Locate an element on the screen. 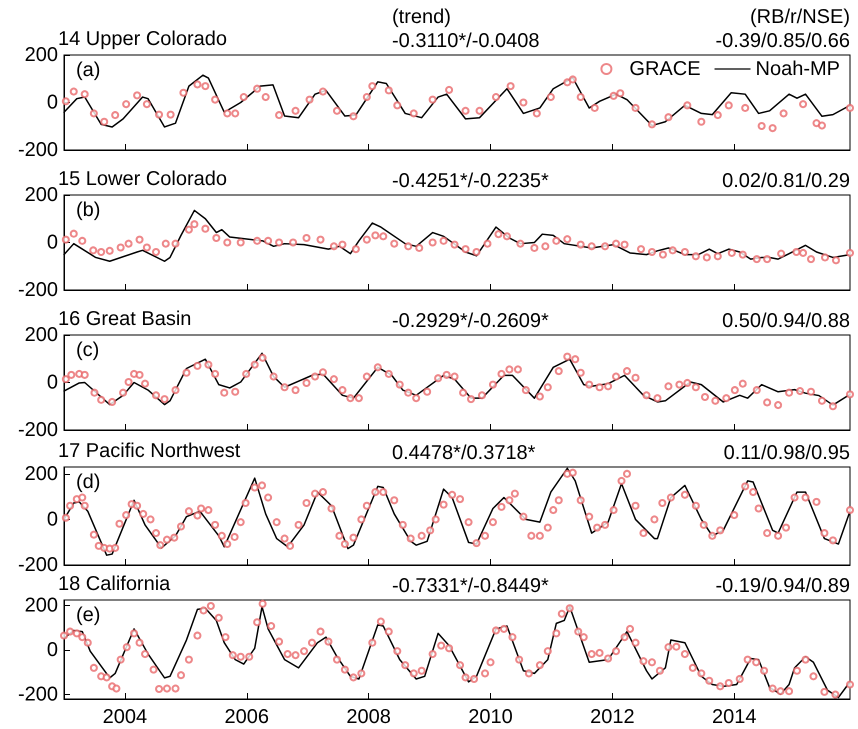 The image size is (858, 729). annotation: (b) is located at coordinates (88, 210).